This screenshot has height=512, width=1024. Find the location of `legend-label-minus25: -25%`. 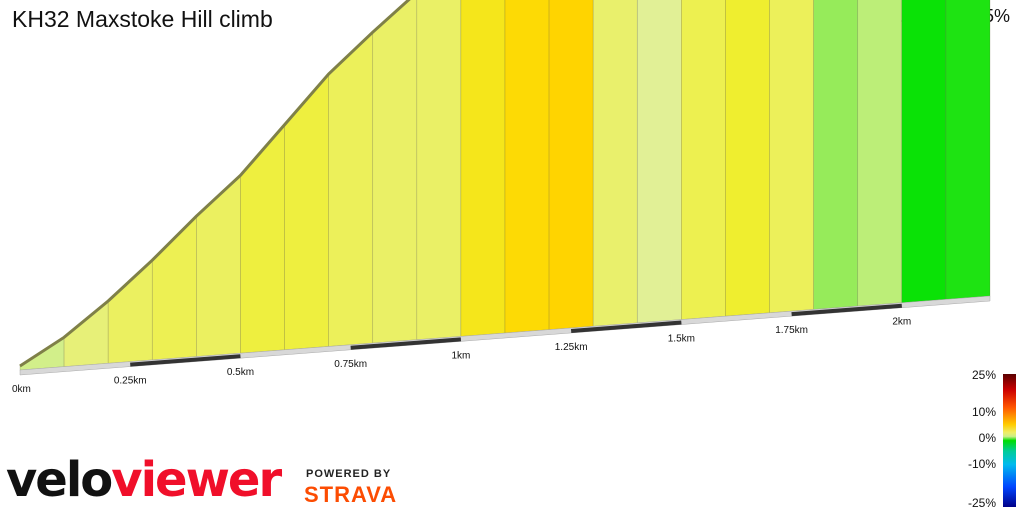

legend-label-minus25: -25% is located at coordinates (981, 503).